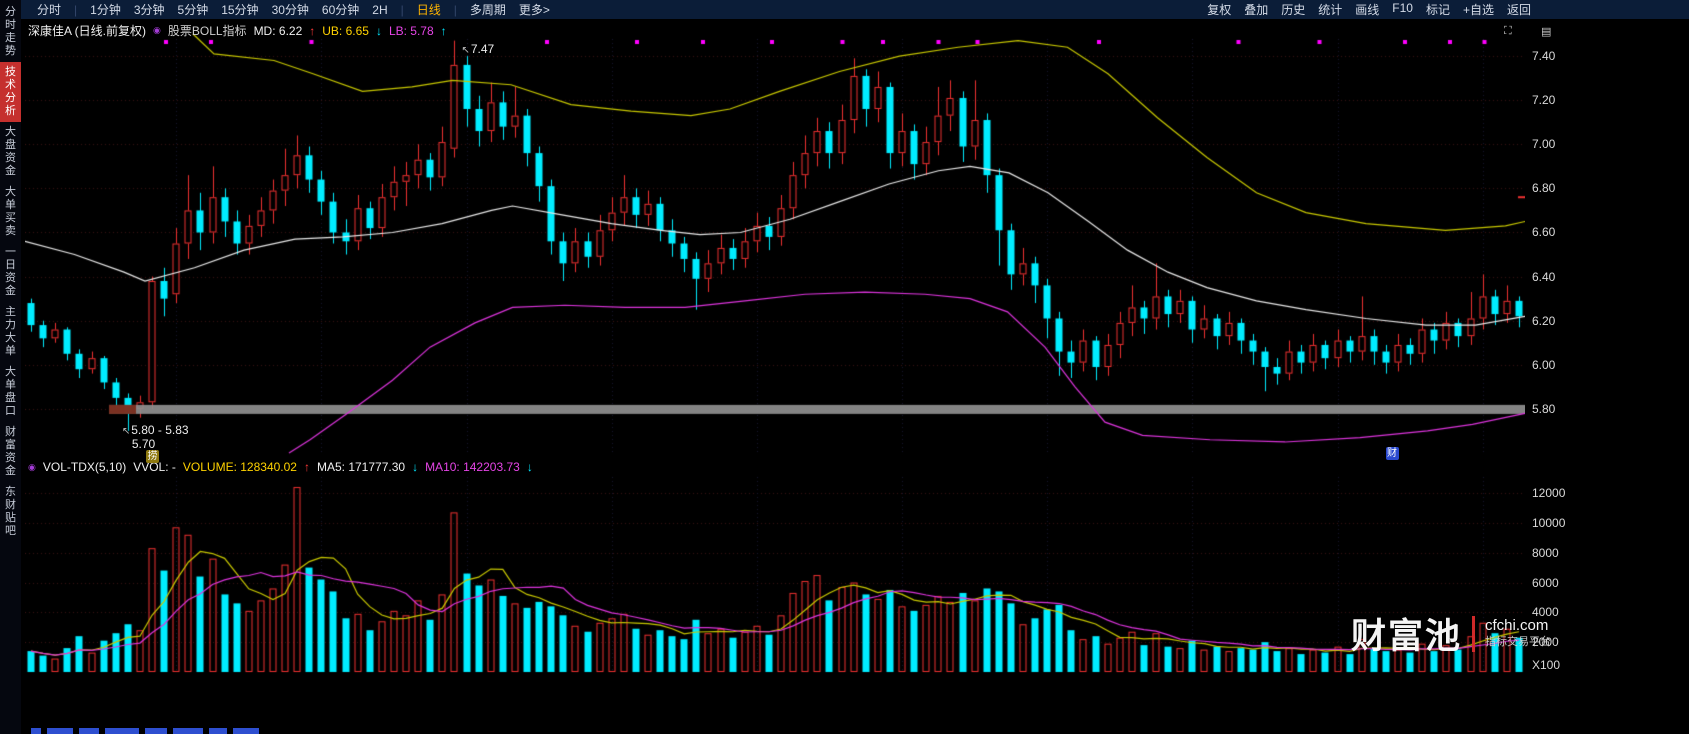  What do you see at coordinates (1518, 10) in the screenshot?
I see `toolbar-action: 返回` at bounding box center [1518, 10].